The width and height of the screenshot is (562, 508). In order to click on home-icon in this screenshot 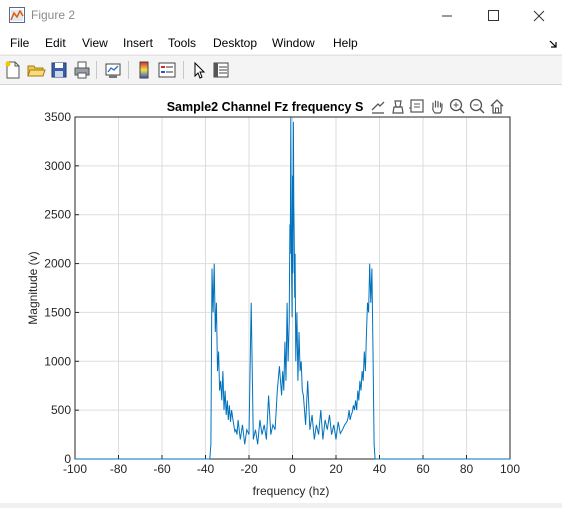, I will do `click(497, 106)`.